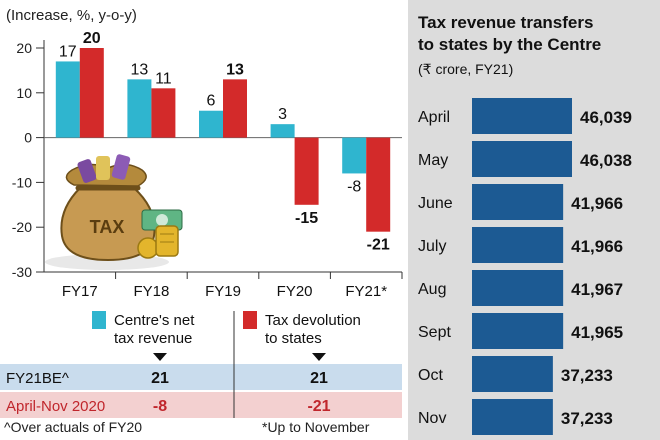  What do you see at coordinates (434, 117) in the screenshot?
I see `month-label: April` at bounding box center [434, 117].